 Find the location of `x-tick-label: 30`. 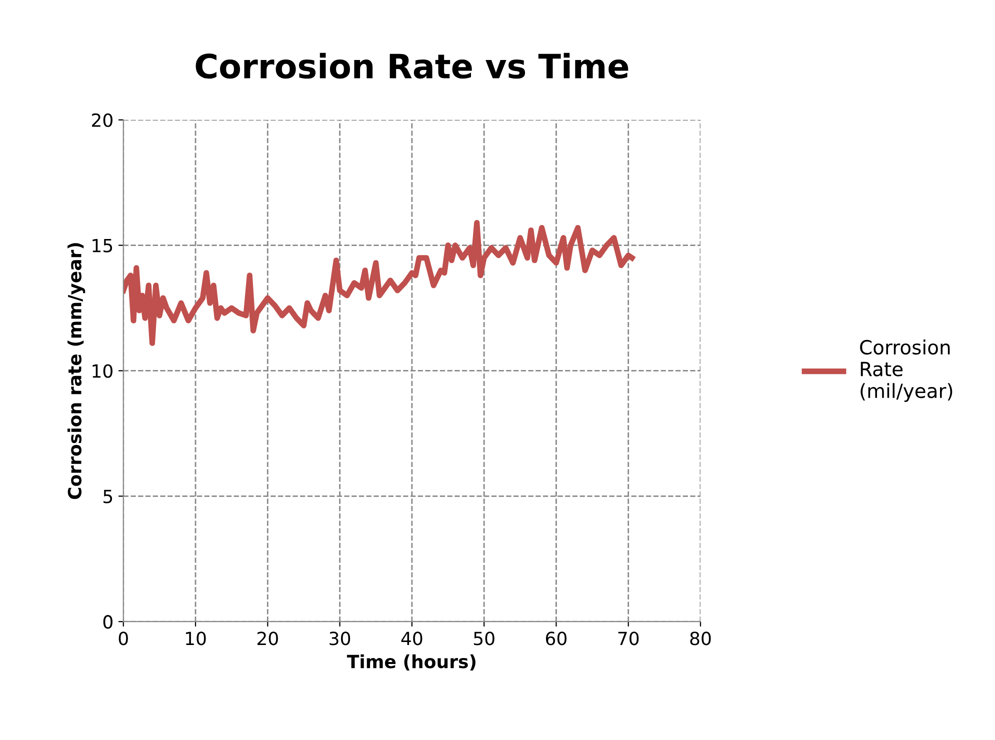

x-tick-label: 30 is located at coordinates (340, 639).